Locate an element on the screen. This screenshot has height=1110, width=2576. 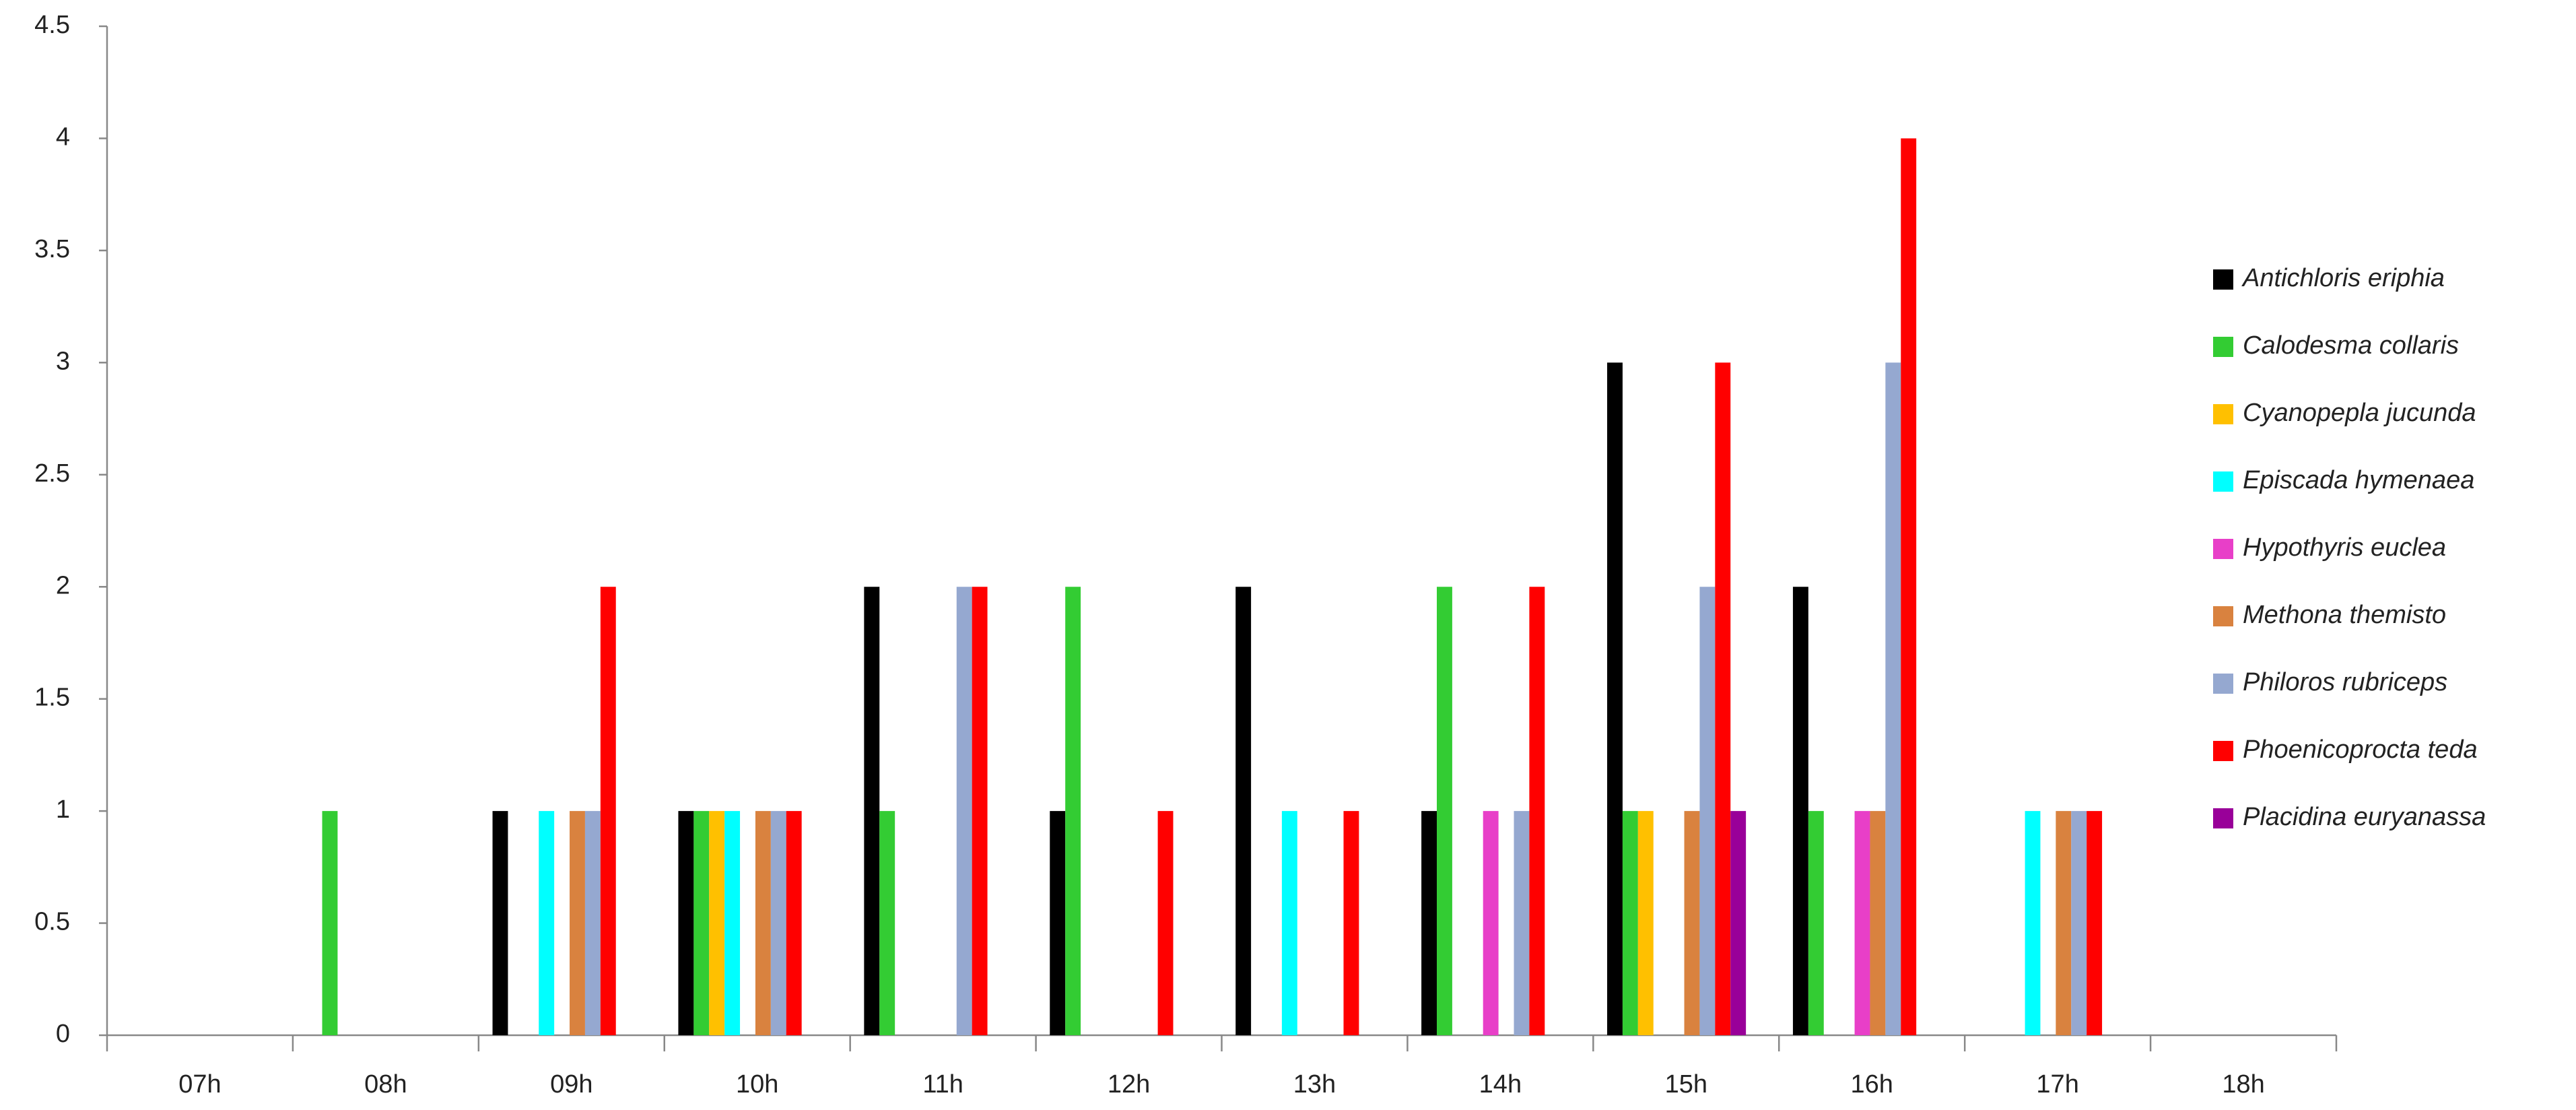
x-tick-label: 10h is located at coordinates (757, 1084).